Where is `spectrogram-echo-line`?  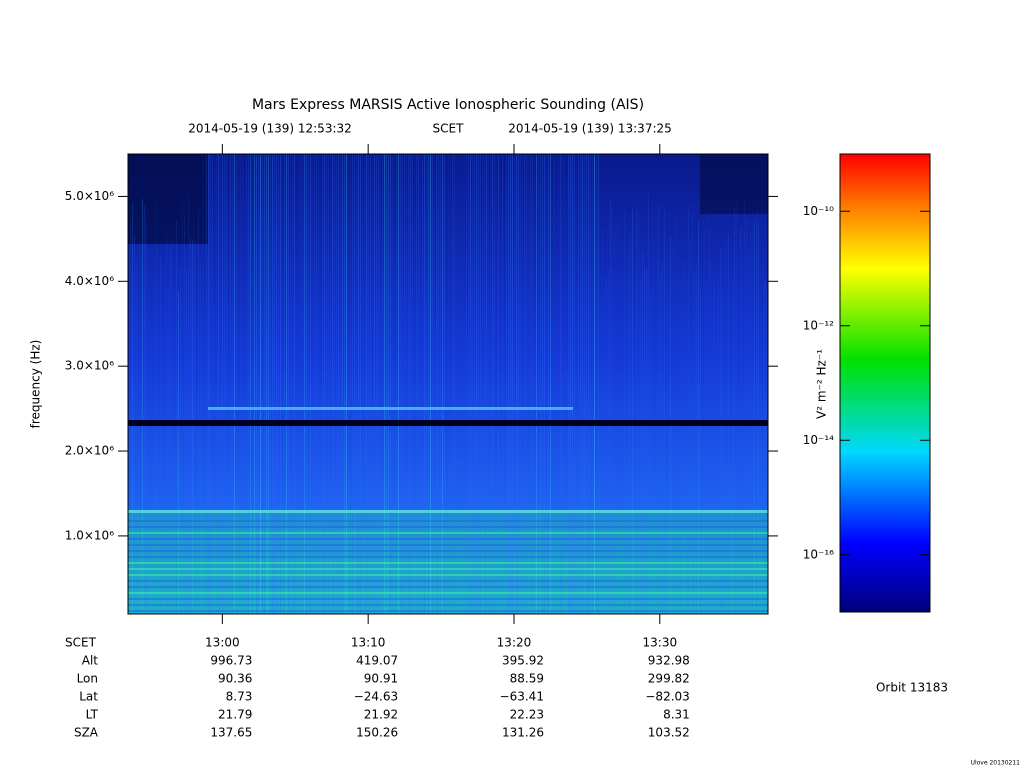
spectrogram-echo-line is located at coordinates (390, 408).